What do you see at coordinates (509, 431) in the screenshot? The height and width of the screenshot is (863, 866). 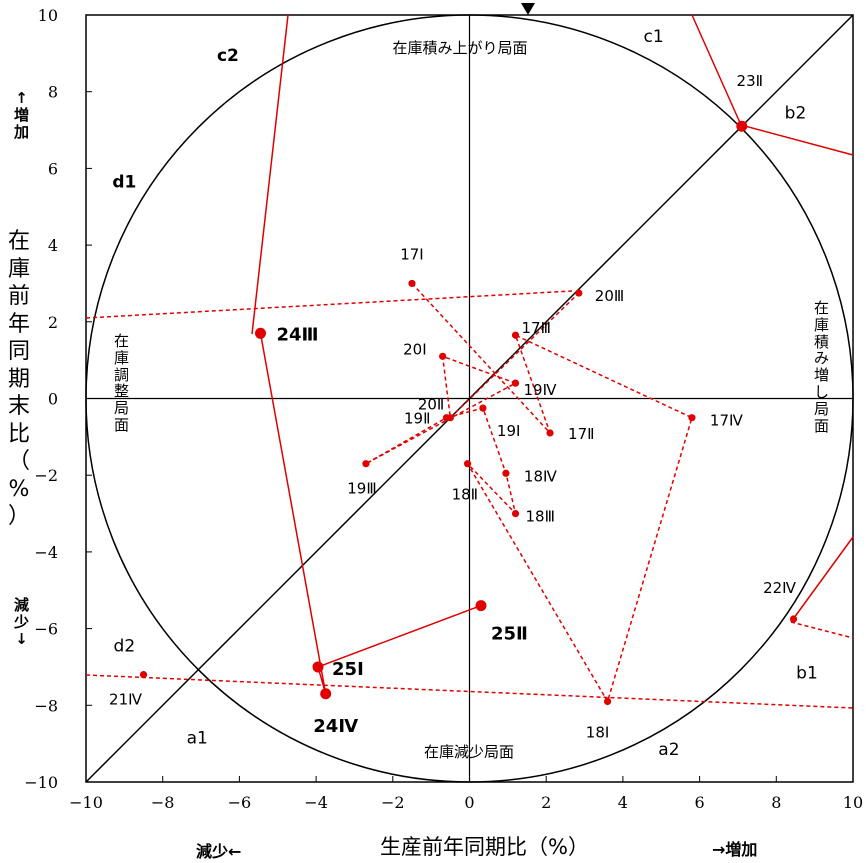 I see `point-label: 19Ⅰ` at bounding box center [509, 431].